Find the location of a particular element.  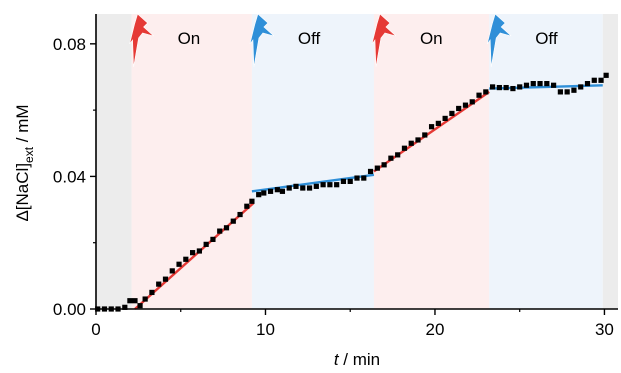

y-axis-title-suffix: / mM is located at coordinates (22, 125).